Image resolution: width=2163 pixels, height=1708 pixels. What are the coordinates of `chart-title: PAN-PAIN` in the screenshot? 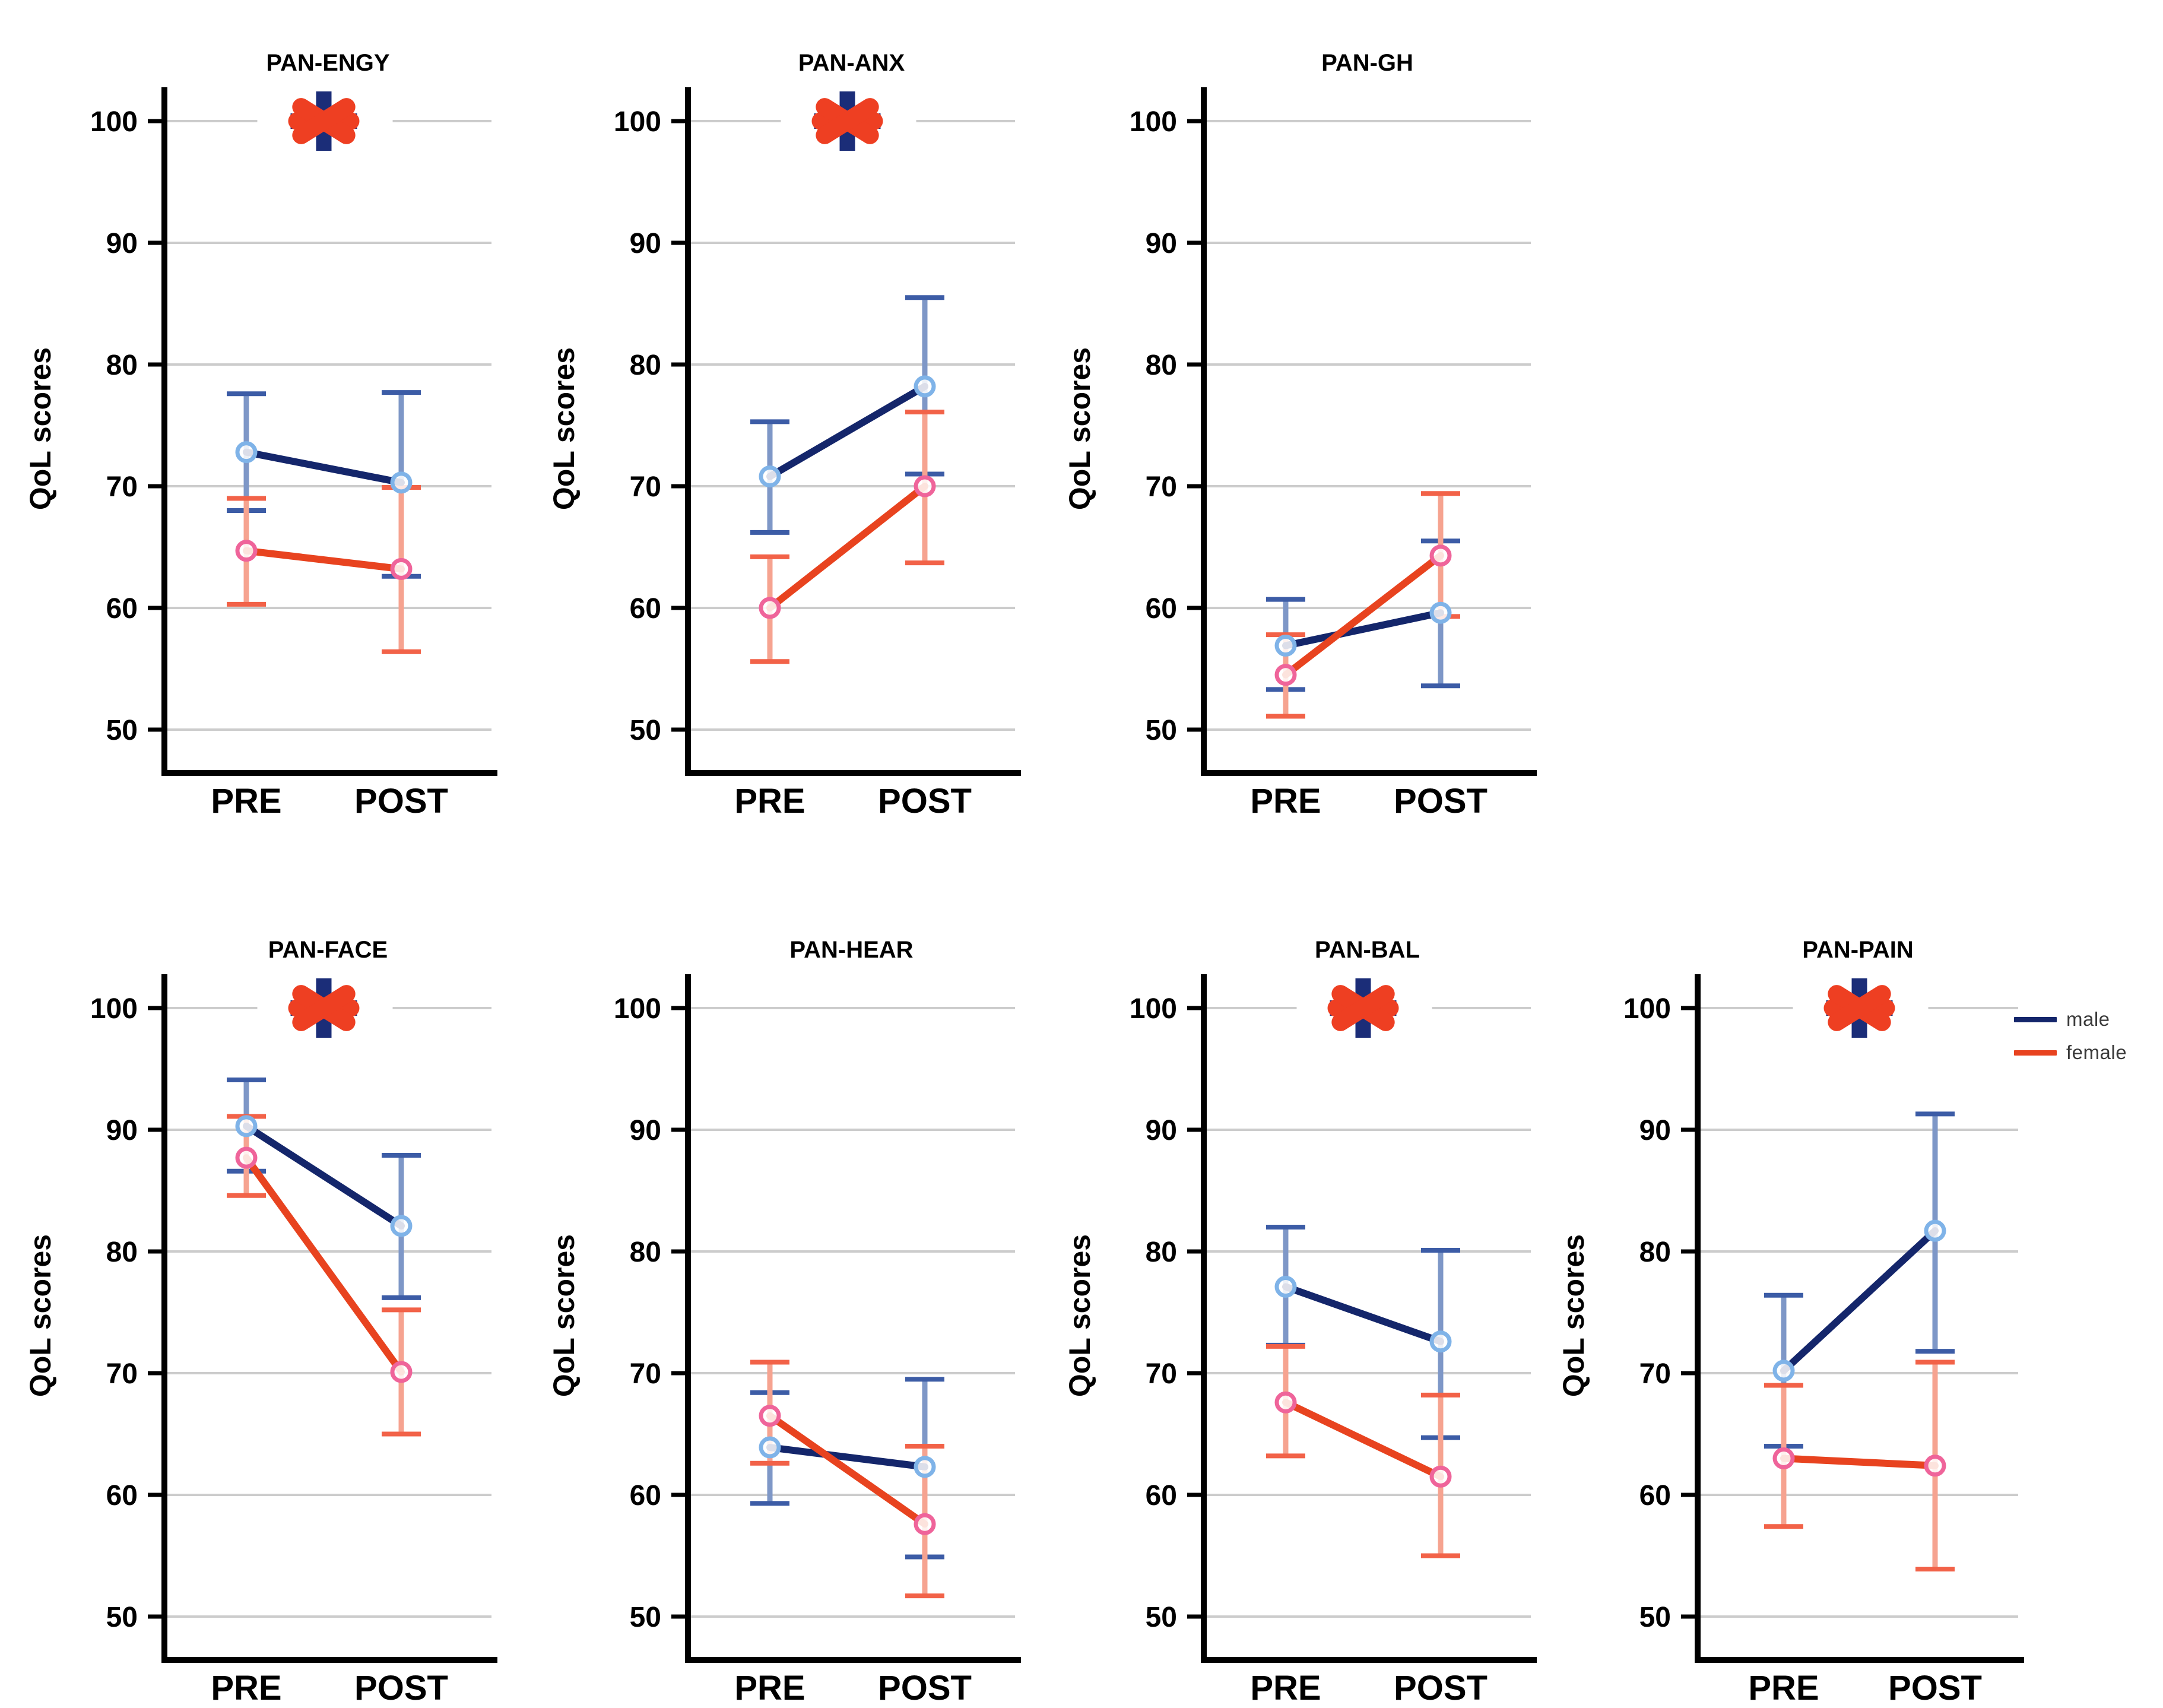 It's located at (1857, 950).